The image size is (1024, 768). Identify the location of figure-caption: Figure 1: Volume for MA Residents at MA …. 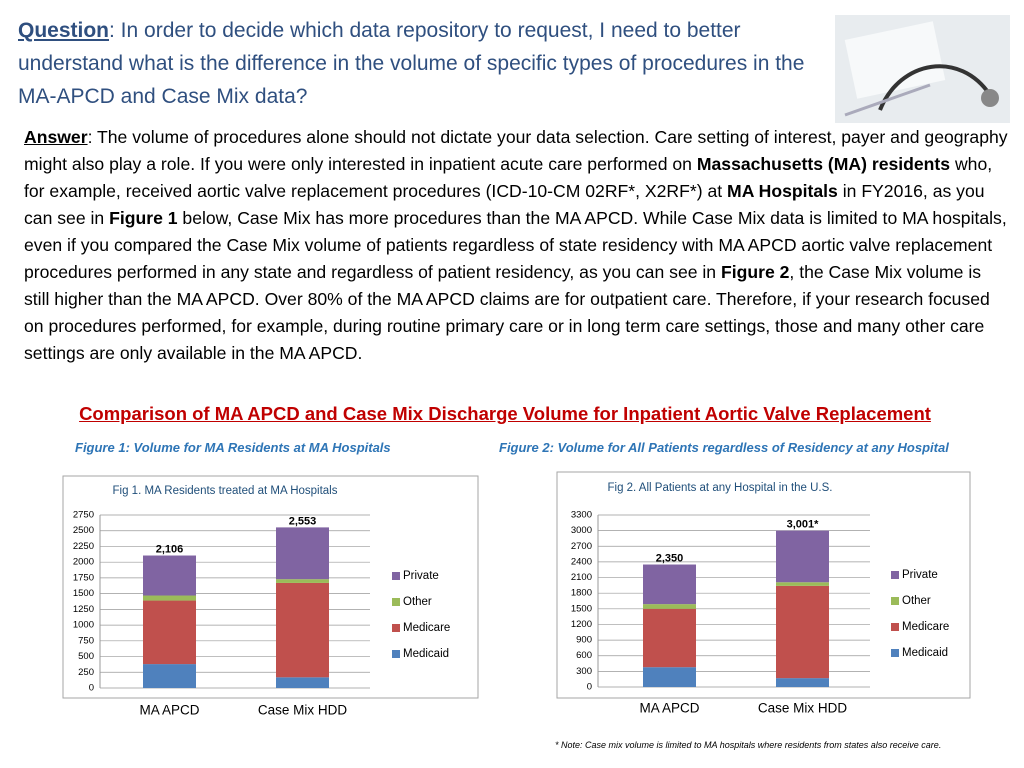
(233, 447).